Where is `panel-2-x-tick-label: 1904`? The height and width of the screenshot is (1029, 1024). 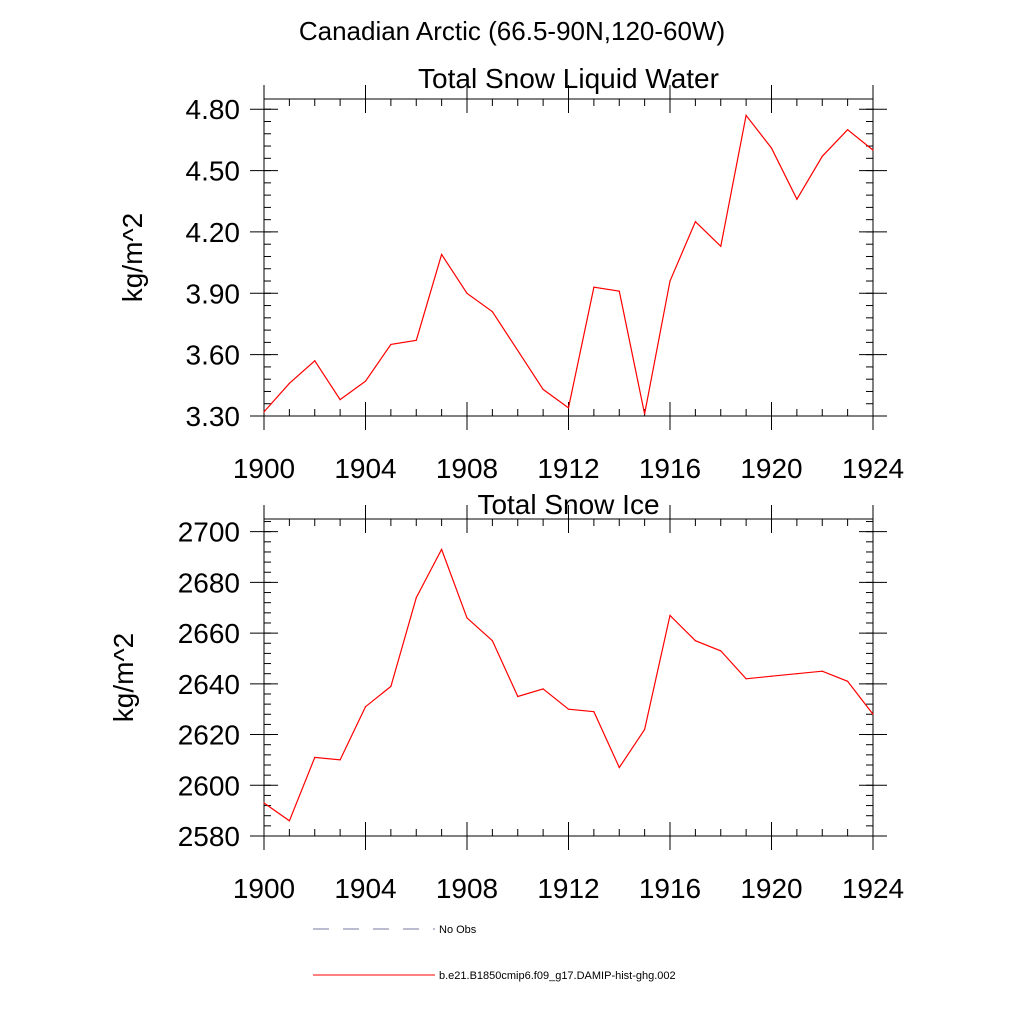 panel-2-x-tick-label: 1904 is located at coordinates (365, 888).